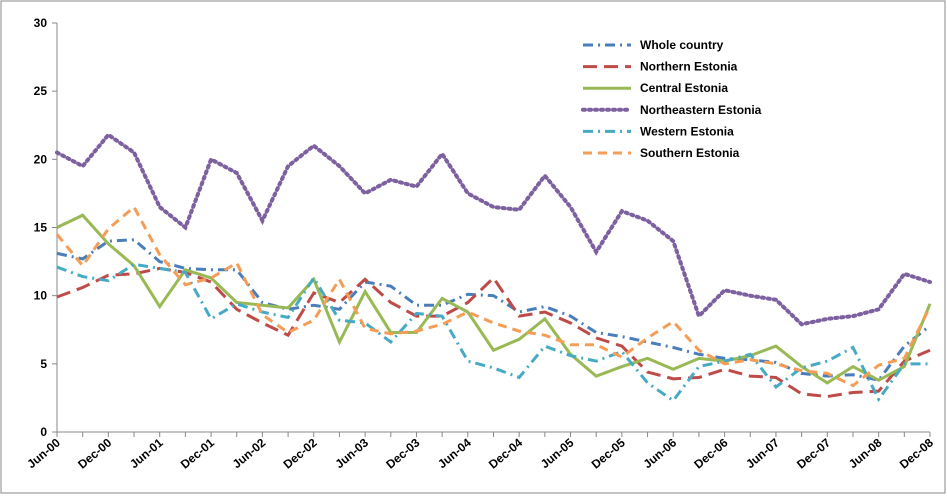 The image size is (947, 500). What do you see at coordinates (41, 23) in the screenshot?
I see `y-tick-label: 30` at bounding box center [41, 23].